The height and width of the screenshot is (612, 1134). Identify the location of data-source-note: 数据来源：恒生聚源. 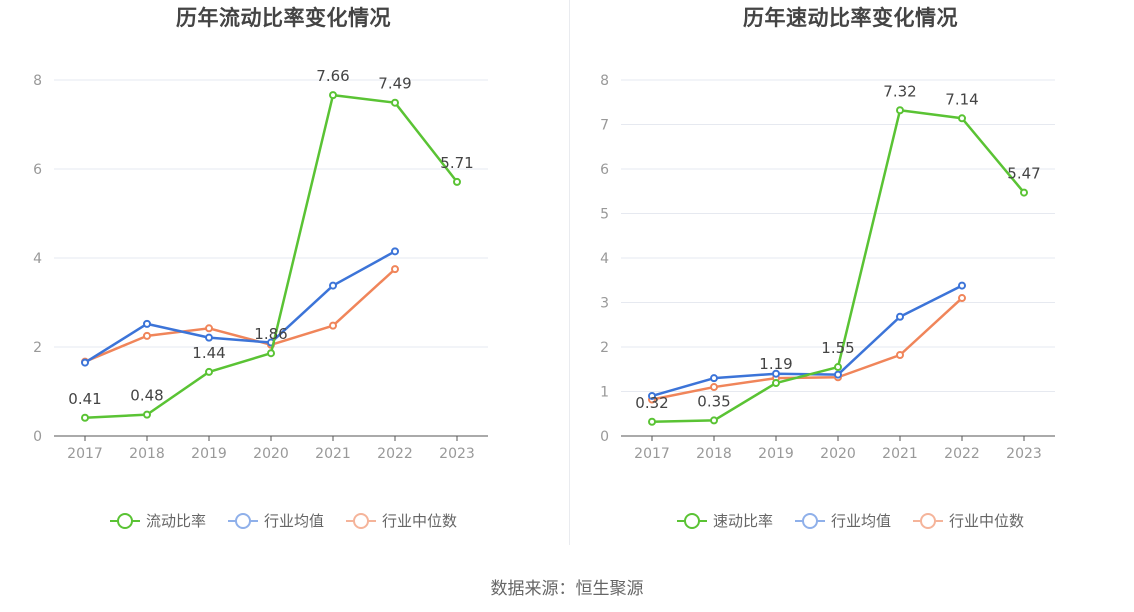
(567, 589).